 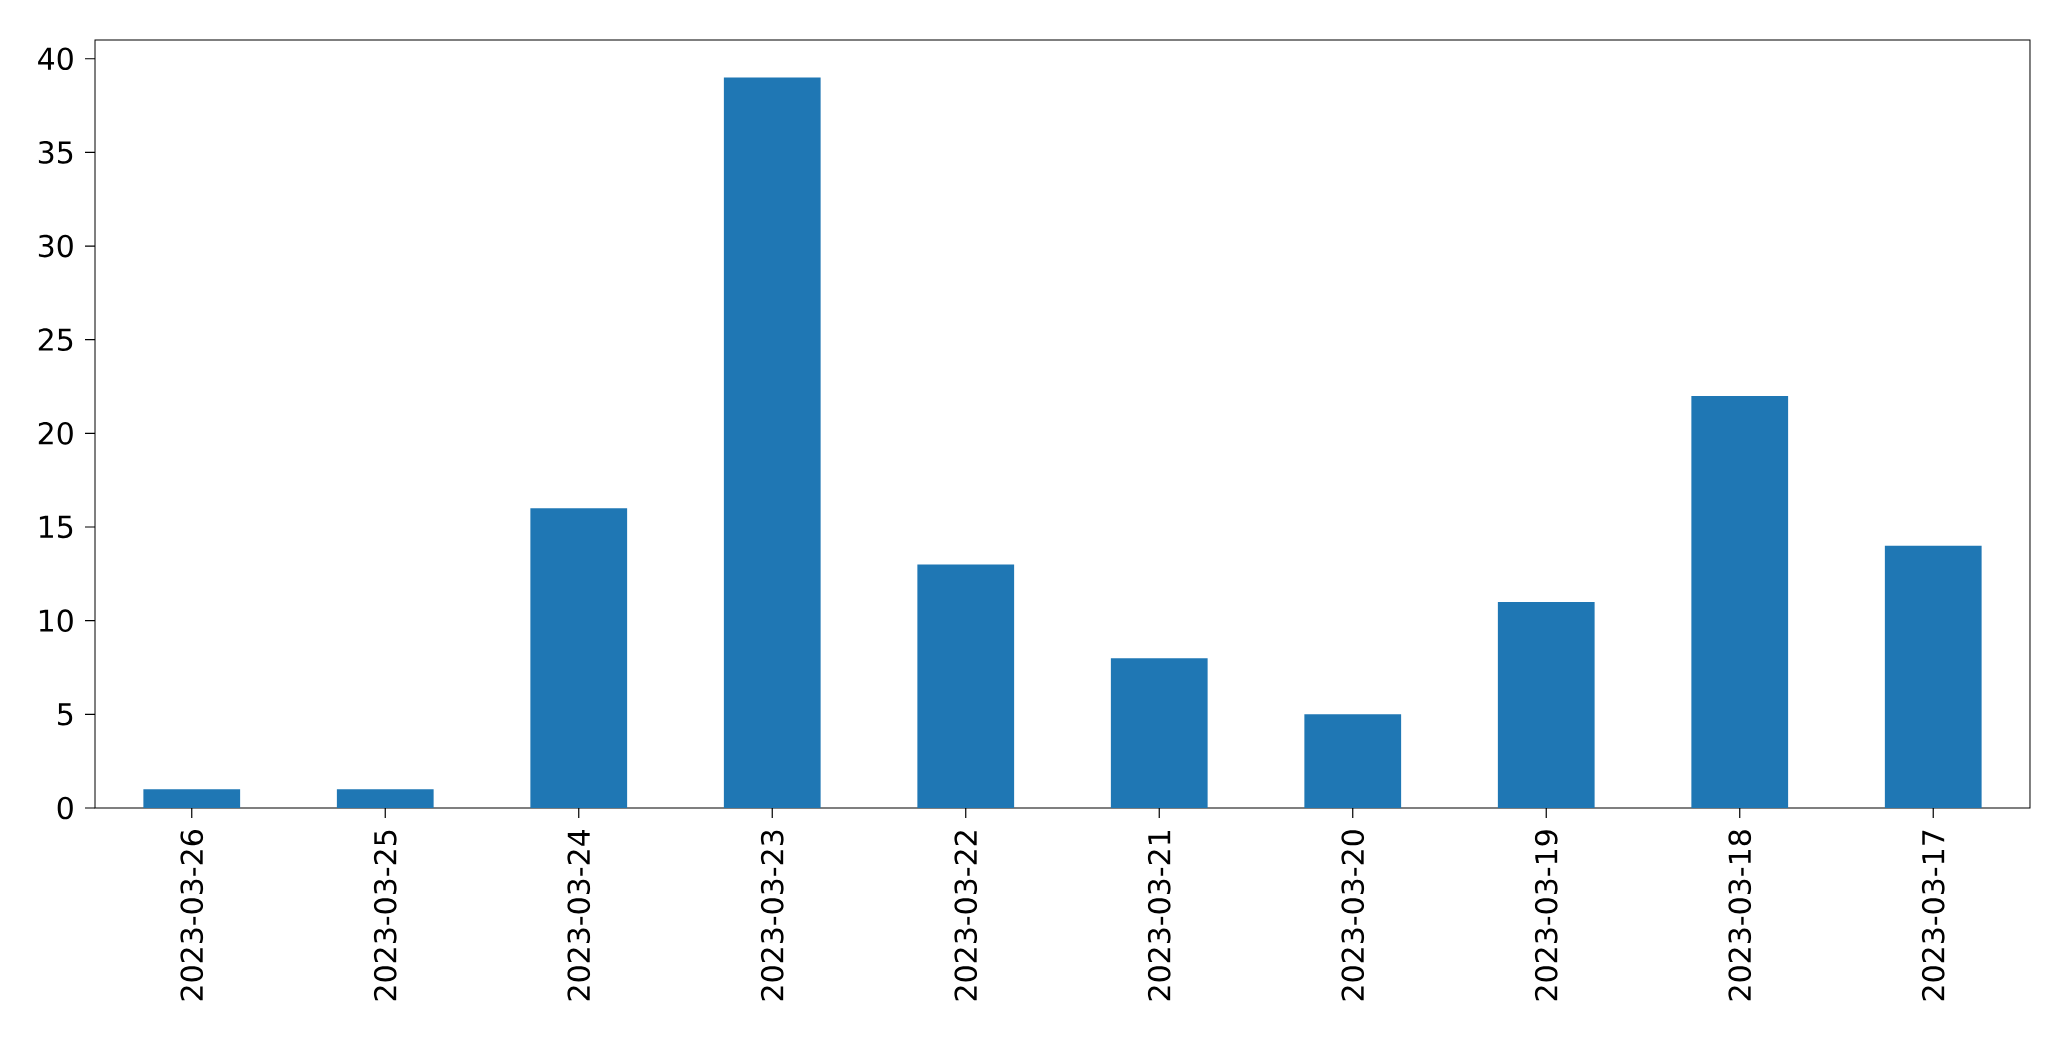 What do you see at coordinates (579, 915) in the screenshot?
I see `x-tick-label: 2023-03-24` at bounding box center [579, 915].